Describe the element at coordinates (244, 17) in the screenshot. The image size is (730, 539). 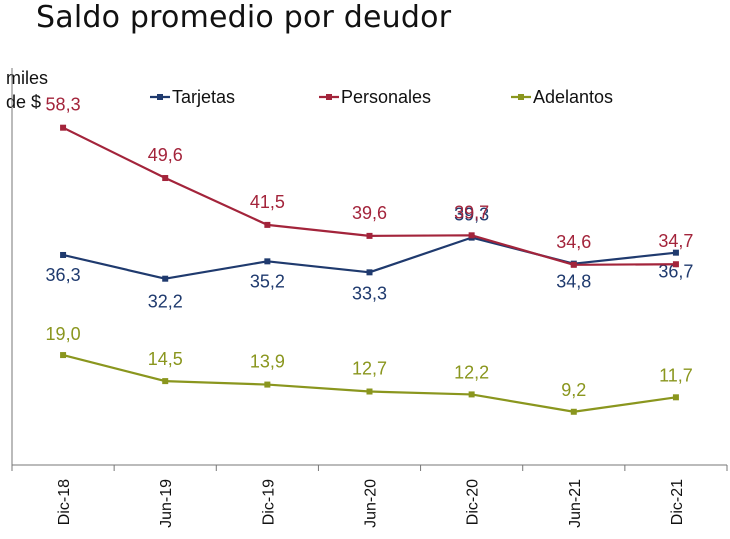
I see `chart-title: Saldo promedio por deudor` at that location.